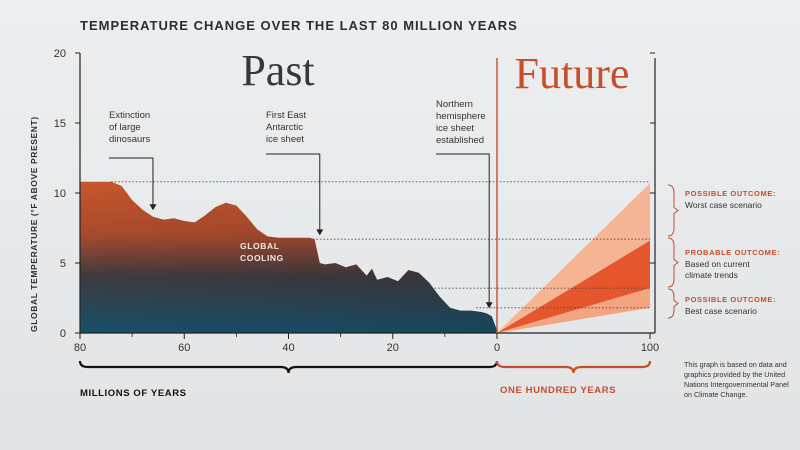 The image size is (800, 450). Describe the element at coordinates (732, 252) in the screenshot. I see `outcome-label: PROBABLE OUTCOME:` at that location.